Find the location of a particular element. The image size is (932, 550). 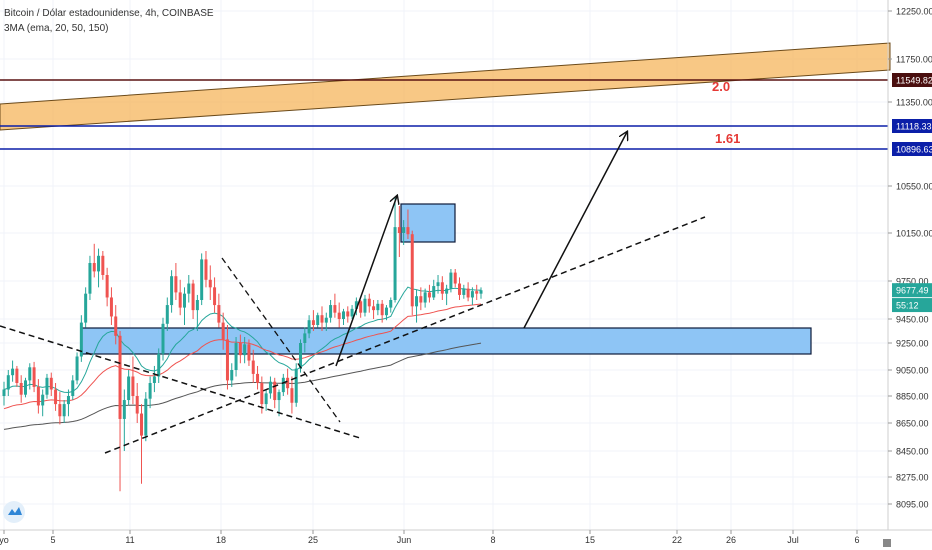

x-tick-label: 25 is located at coordinates (313, 540).